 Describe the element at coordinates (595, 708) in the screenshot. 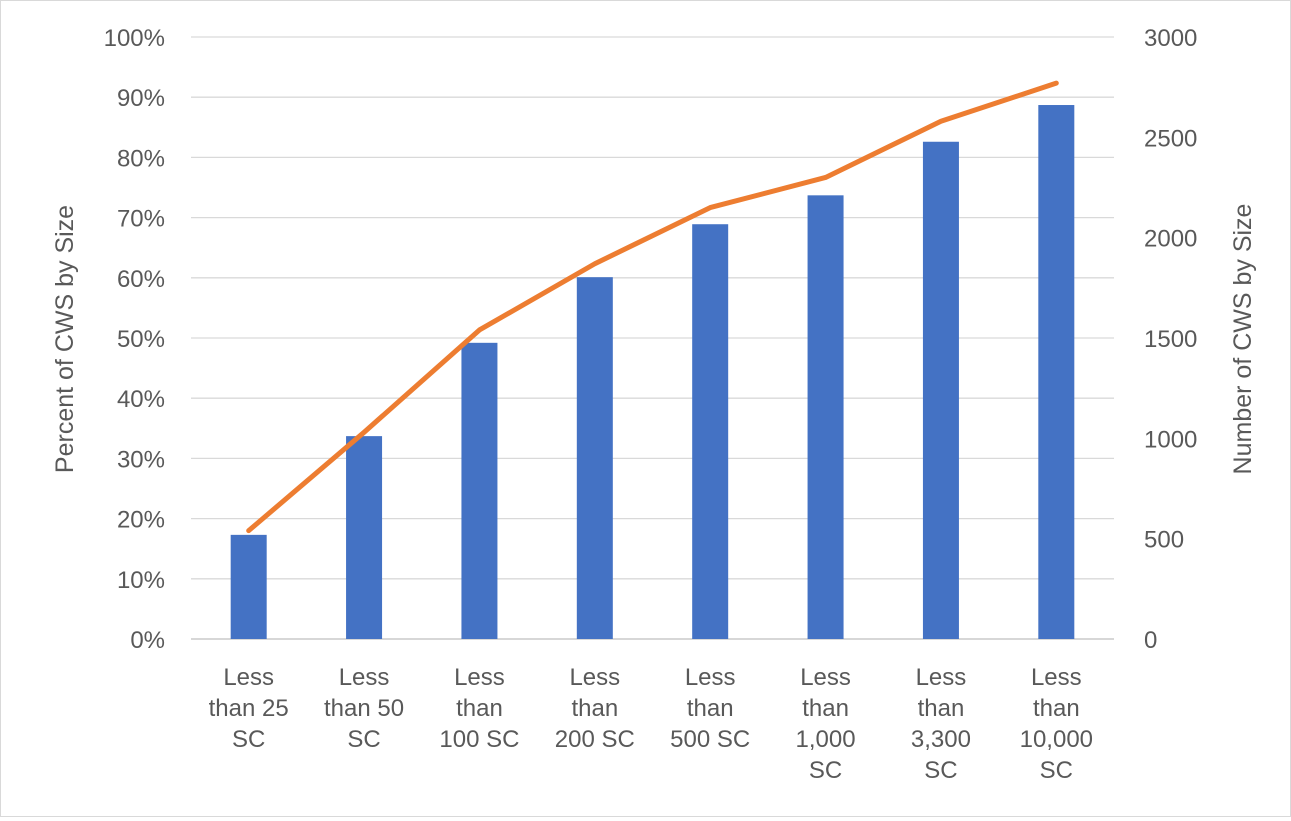

I see `category-label: Less than 200 SC` at that location.